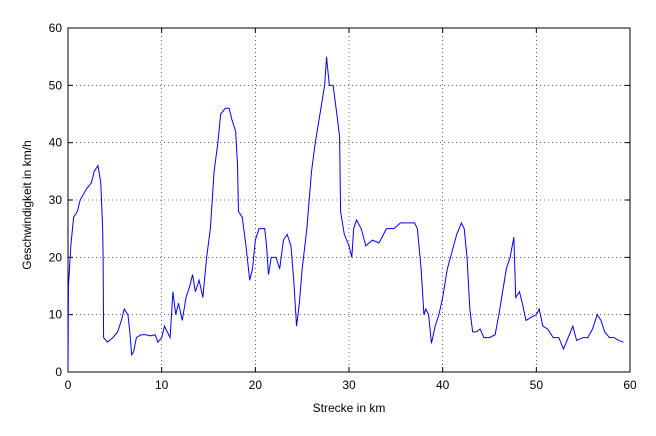 This screenshot has width=656, height=436. Describe the element at coordinates (443, 385) in the screenshot. I see `x-tick-label: 40` at that location.